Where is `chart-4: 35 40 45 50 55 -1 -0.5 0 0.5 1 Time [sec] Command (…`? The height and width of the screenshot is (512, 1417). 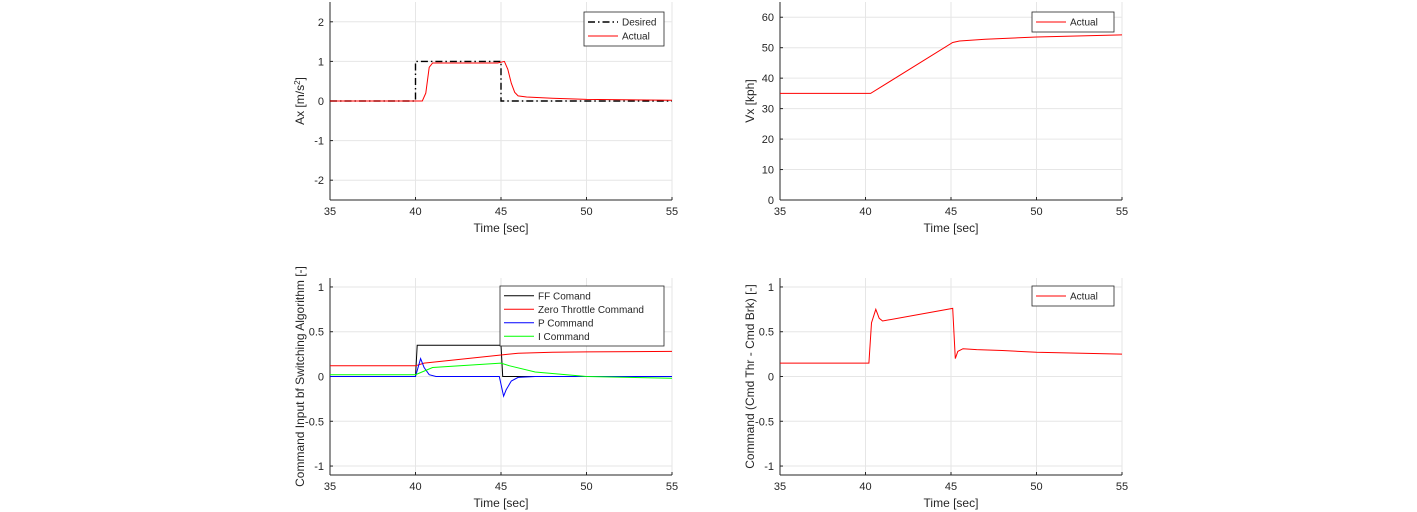 chart-4: 35 40 45 50 55 -1 -0.5 0 0.5 1 Time [sec] Command (… is located at coordinates (935, 394).